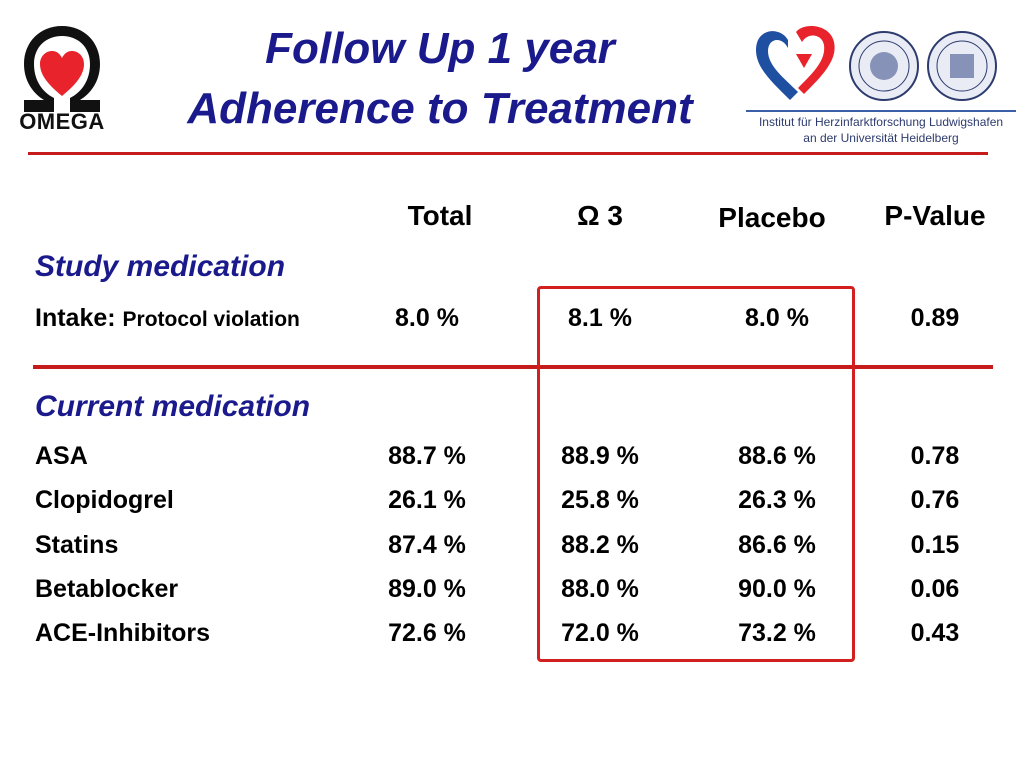 The height and width of the screenshot is (768, 1024). What do you see at coordinates (440, 108) in the screenshot?
I see `page-title-line2: Adherence to Treatment` at bounding box center [440, 108].